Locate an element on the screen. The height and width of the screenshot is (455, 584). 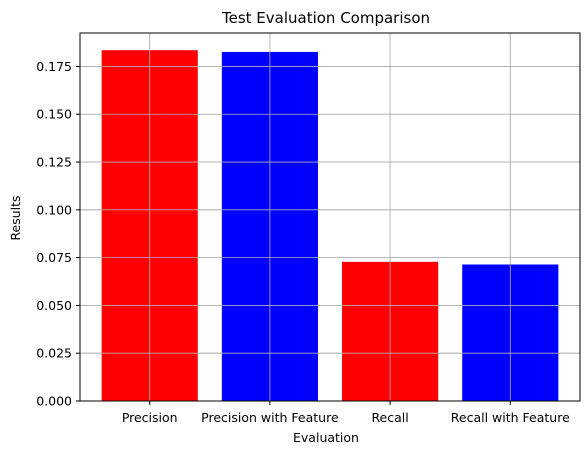
x-tick-label: Precision is located at coordinates (150, 417).